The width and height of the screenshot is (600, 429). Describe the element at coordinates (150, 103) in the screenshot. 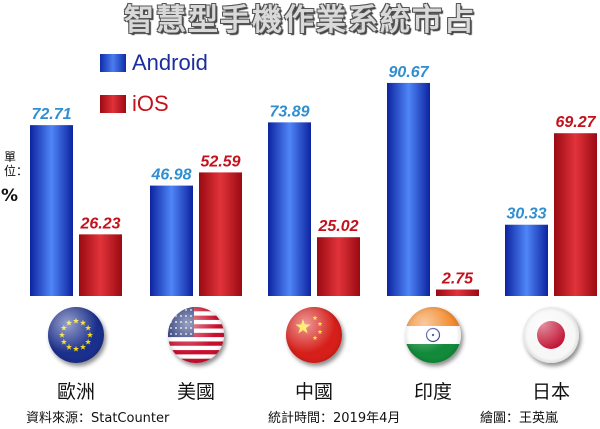

I see `legend-label-ios: iOS` at that location.